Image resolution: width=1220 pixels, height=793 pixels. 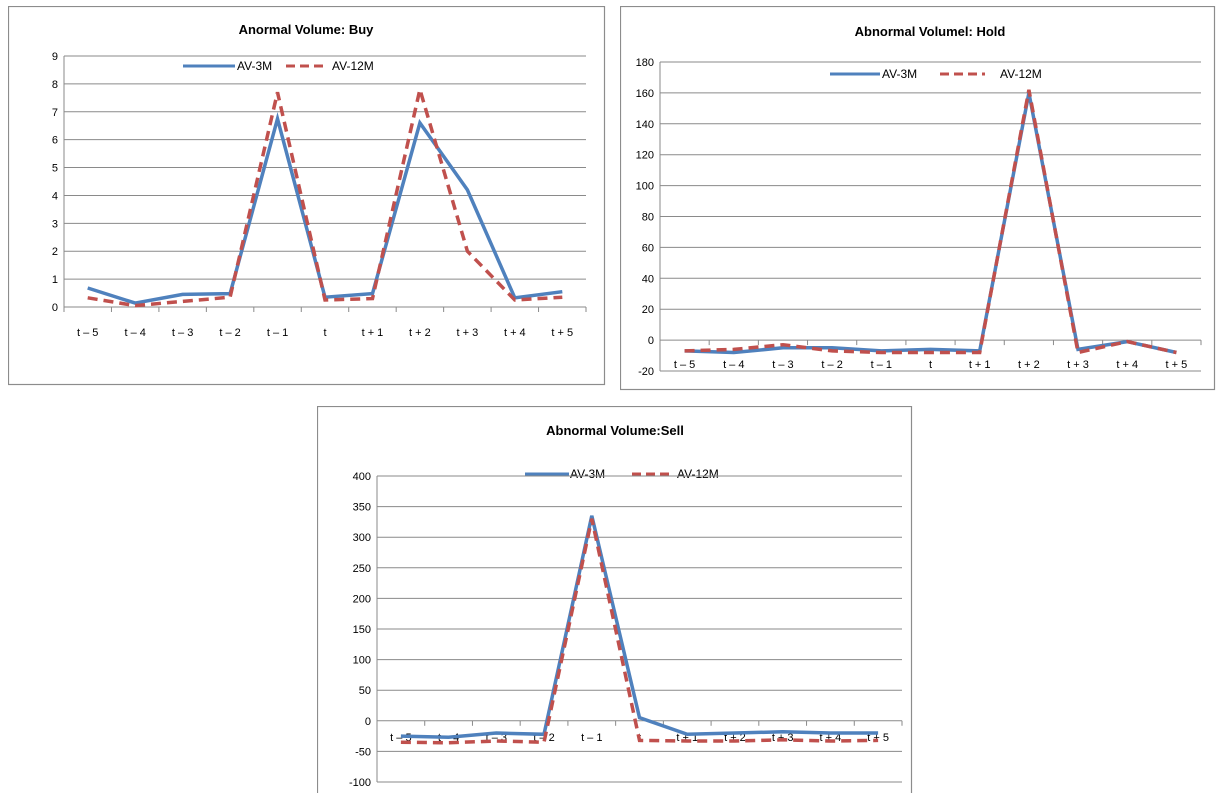 What do you see at coordinates (615, 430) in the screenshot?
I see `chart-title: Abnormal Volume:Sell` at bounding box center [615, 430].